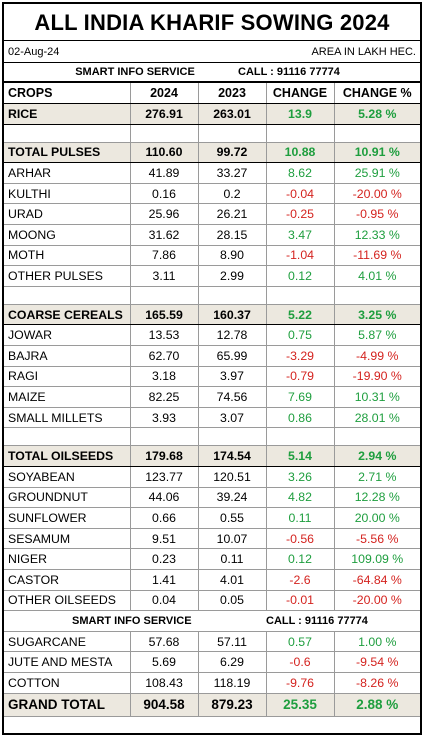 This screenshot has width=425, height=737. Describe the element at coordinates (300, 456) in the screenshot. I see `change-value: 5.14` at that location.